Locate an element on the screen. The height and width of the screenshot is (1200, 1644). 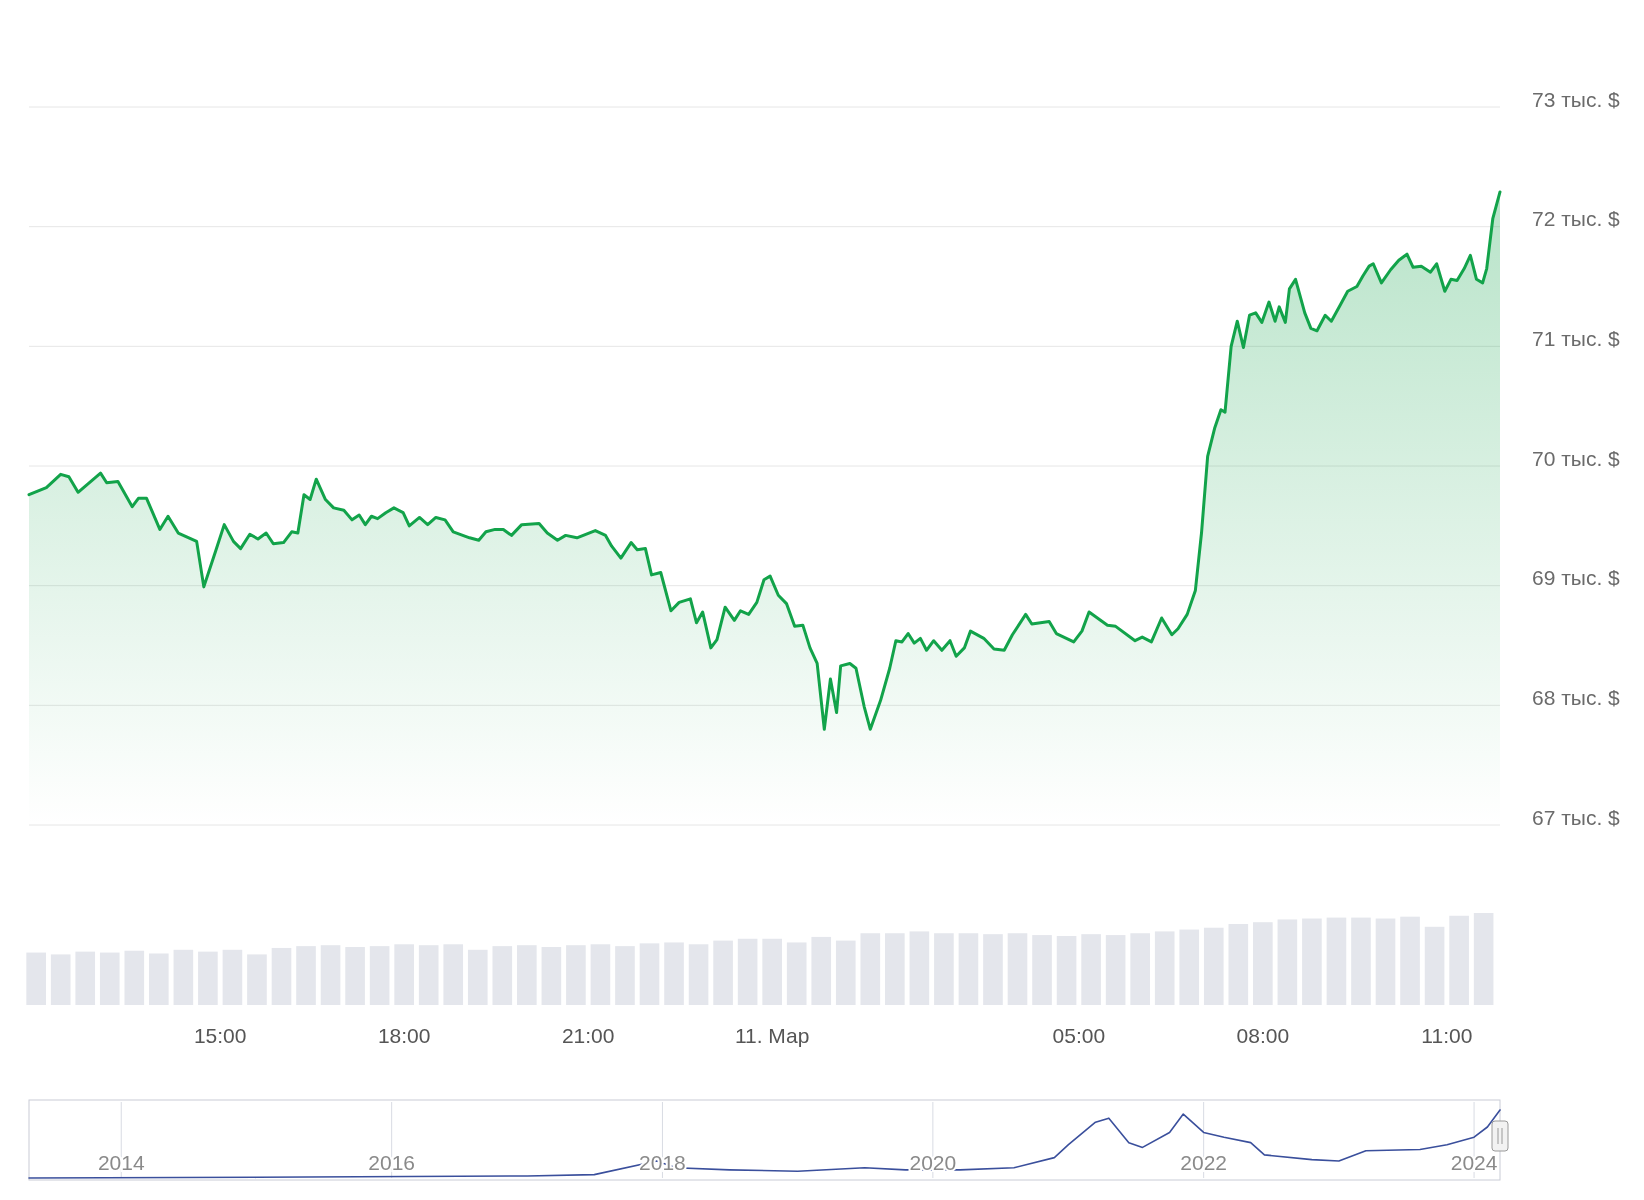
x-tick-label: 11. Мар is located at coordinates (772, 1035).